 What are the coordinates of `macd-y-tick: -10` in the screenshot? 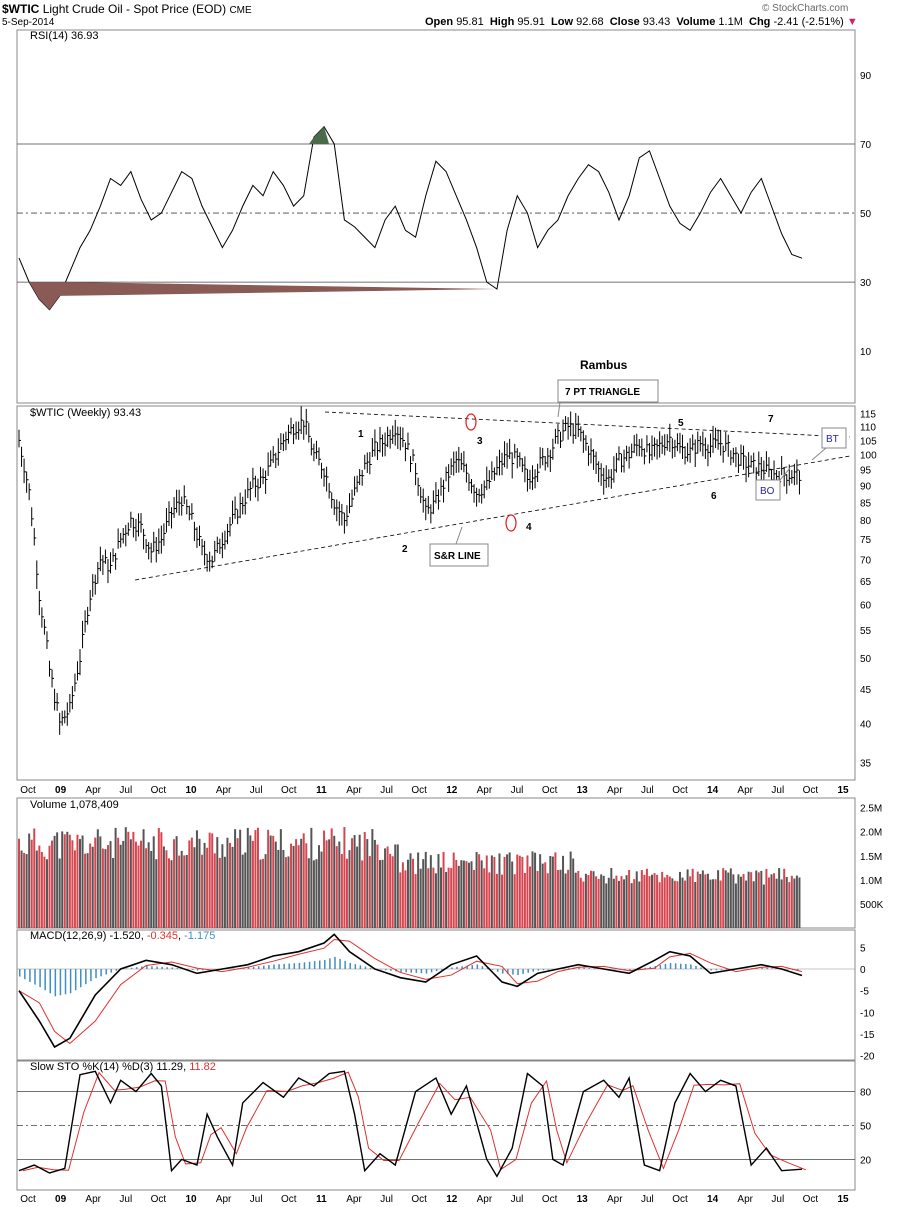 It's located at (867, 1013).